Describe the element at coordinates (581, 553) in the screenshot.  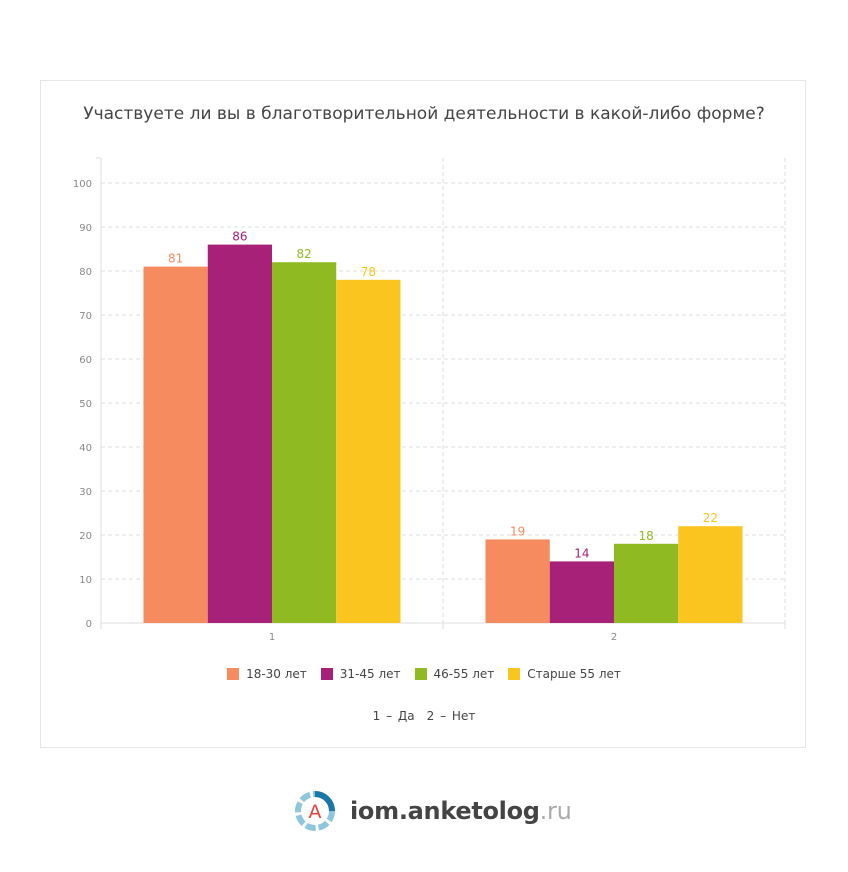
I see `data-label: 14` at that location.